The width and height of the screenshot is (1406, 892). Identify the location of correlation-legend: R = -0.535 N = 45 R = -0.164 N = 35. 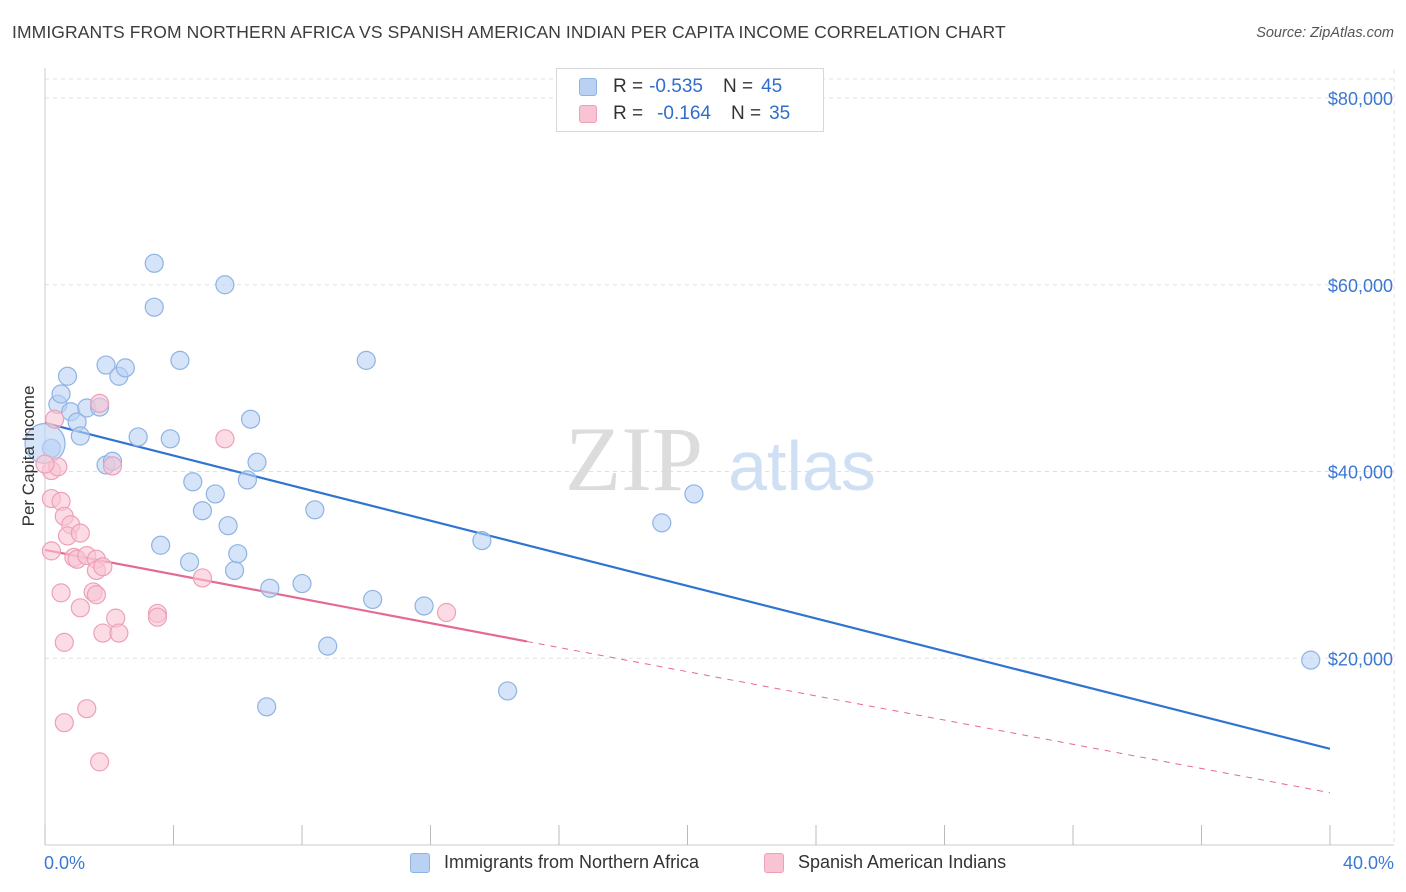
(690, 100).